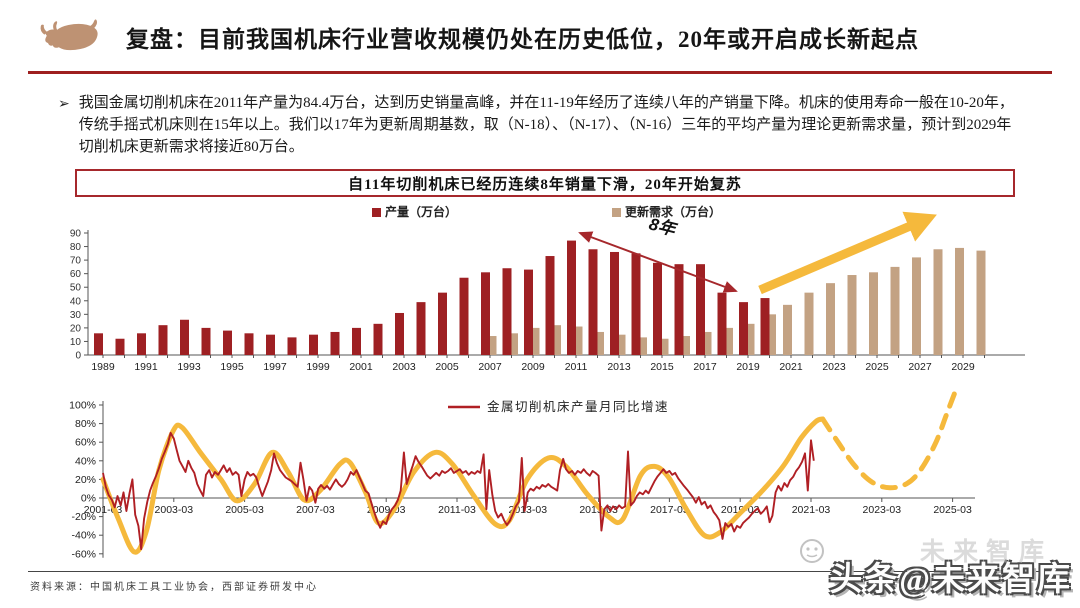 The width and height of the screenshot is (1080, 608). What do you see at coordinates (895, 310) in the screenshot?
I see `renewal-bar-2026` at bounding box center [895, 310].